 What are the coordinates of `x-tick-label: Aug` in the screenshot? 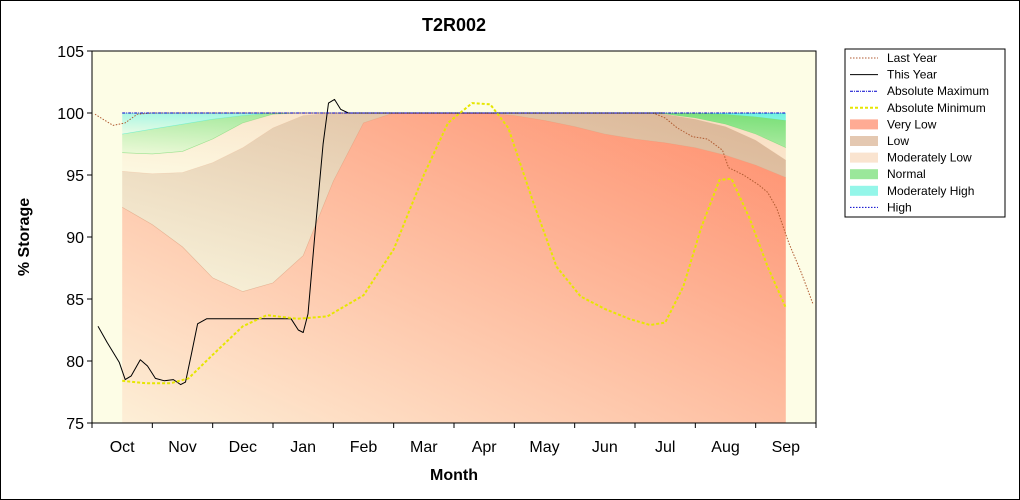 It's located at (725, 447).